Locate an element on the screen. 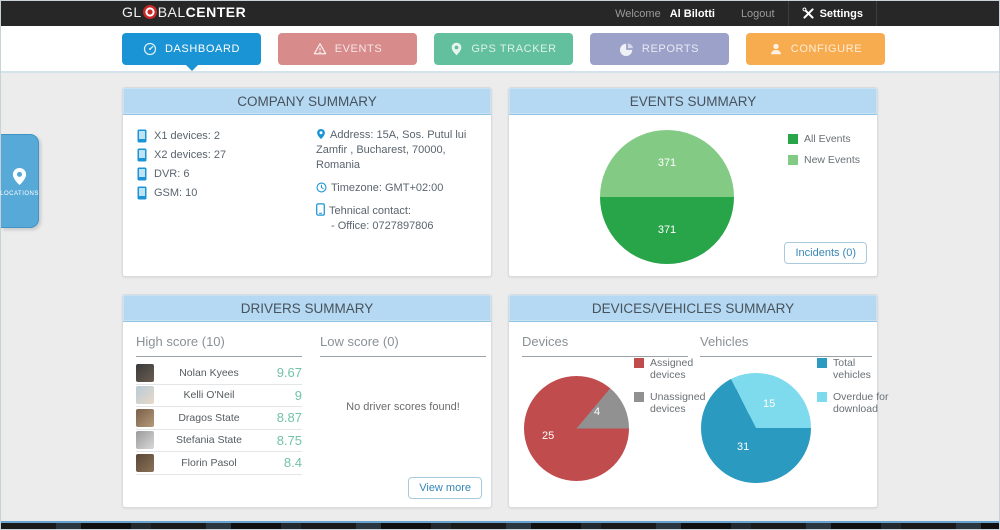 This screenshot has height=530, width=1000. view-more-button: View more is located at coordinates (445, 488).